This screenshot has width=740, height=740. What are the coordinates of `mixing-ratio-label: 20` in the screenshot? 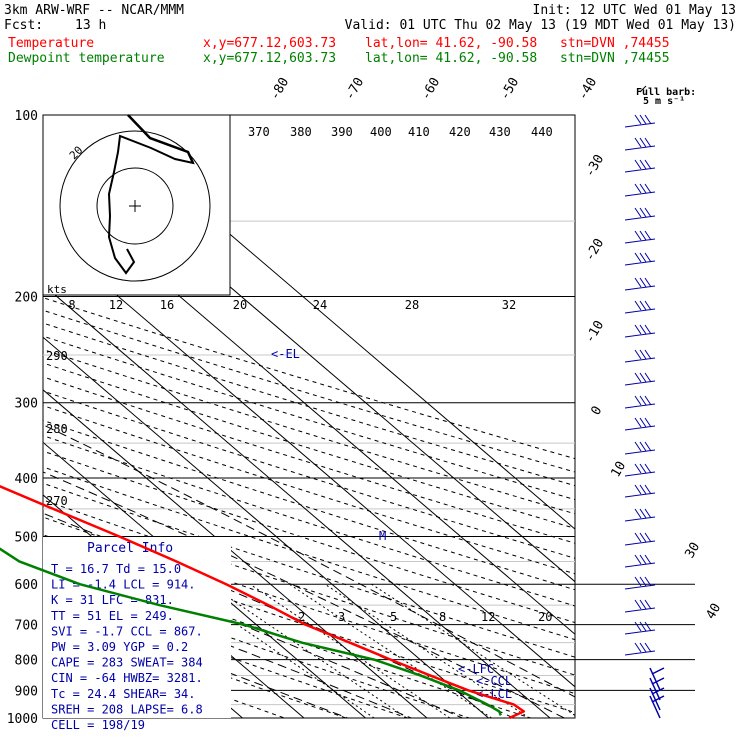 It's located at (545, 617).